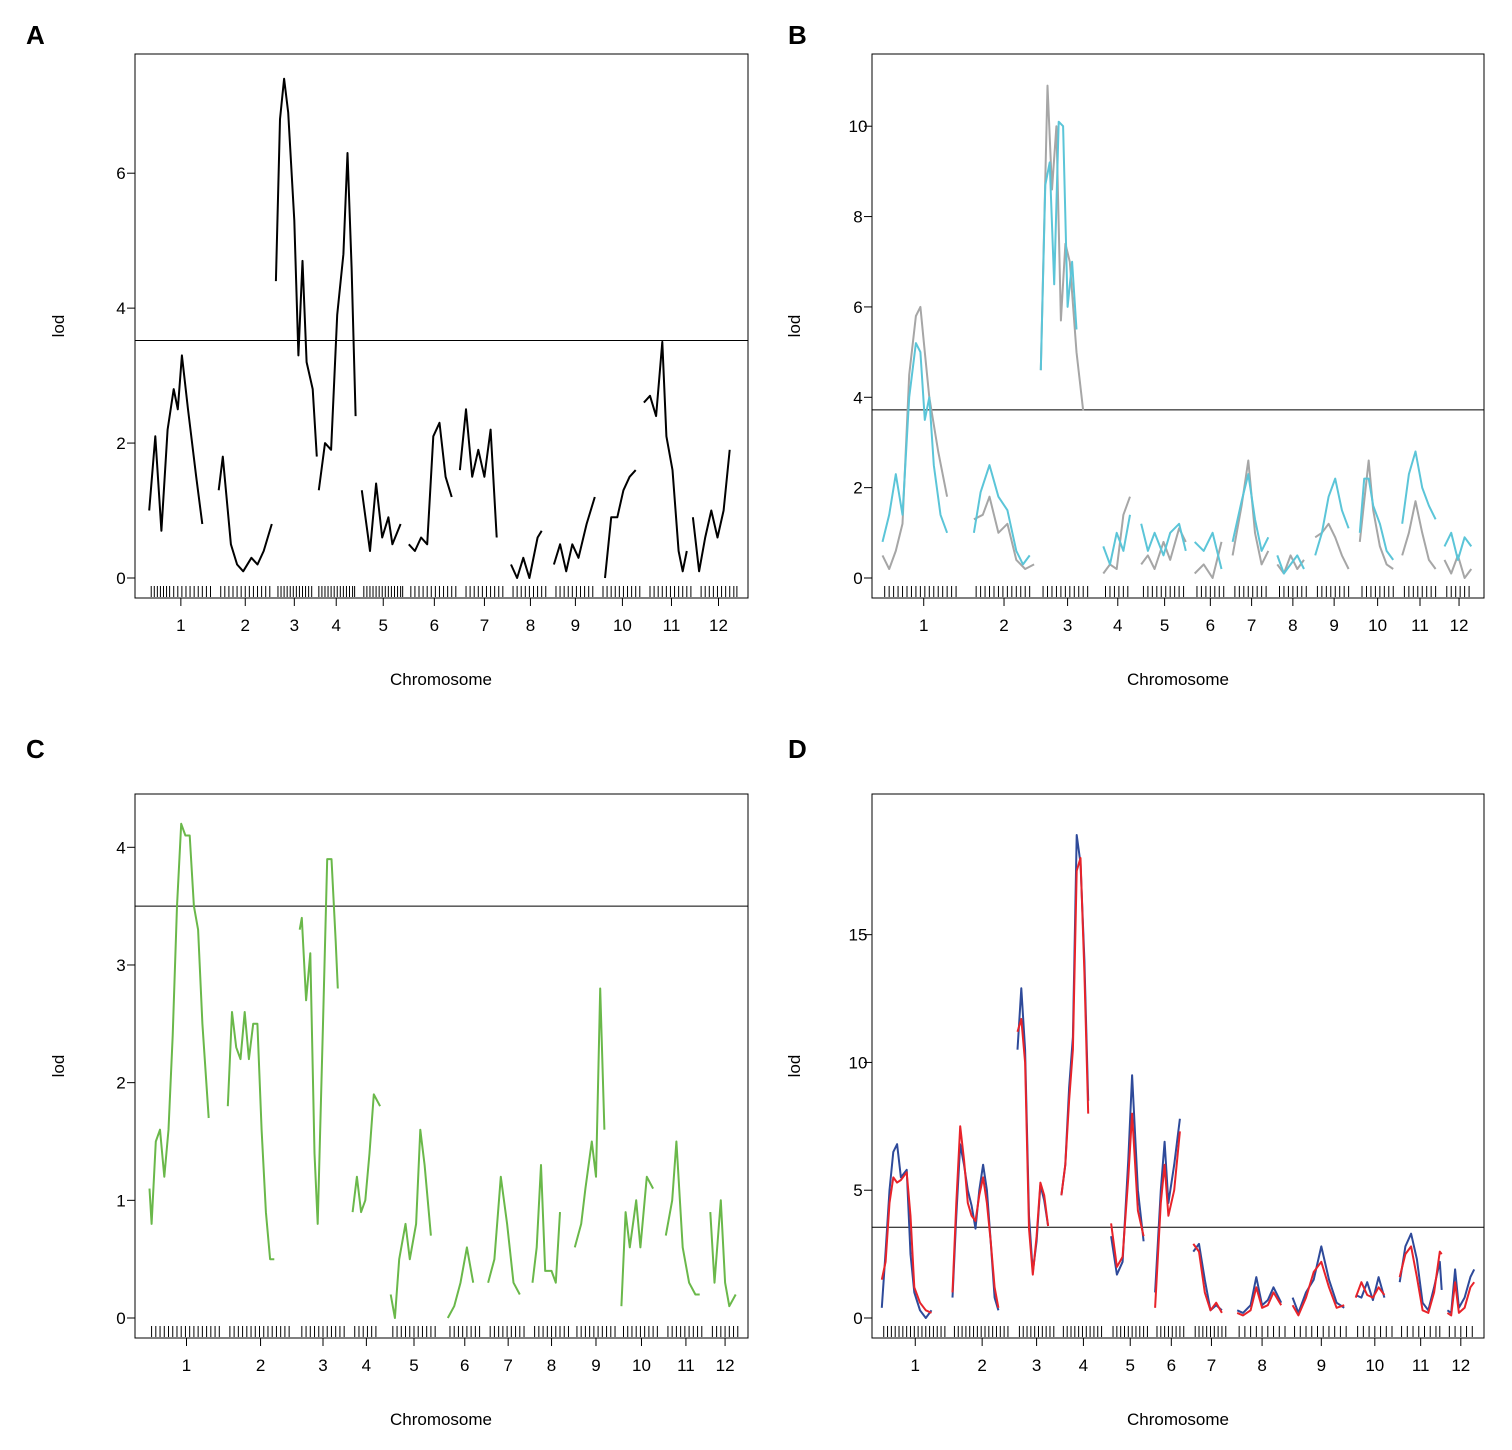 The height and width of the screenshot is (1450, 1512). Describe the element at coordinates (1421, 1365) in the screenshot. I see `x-tick-label-d: 11` at that location.